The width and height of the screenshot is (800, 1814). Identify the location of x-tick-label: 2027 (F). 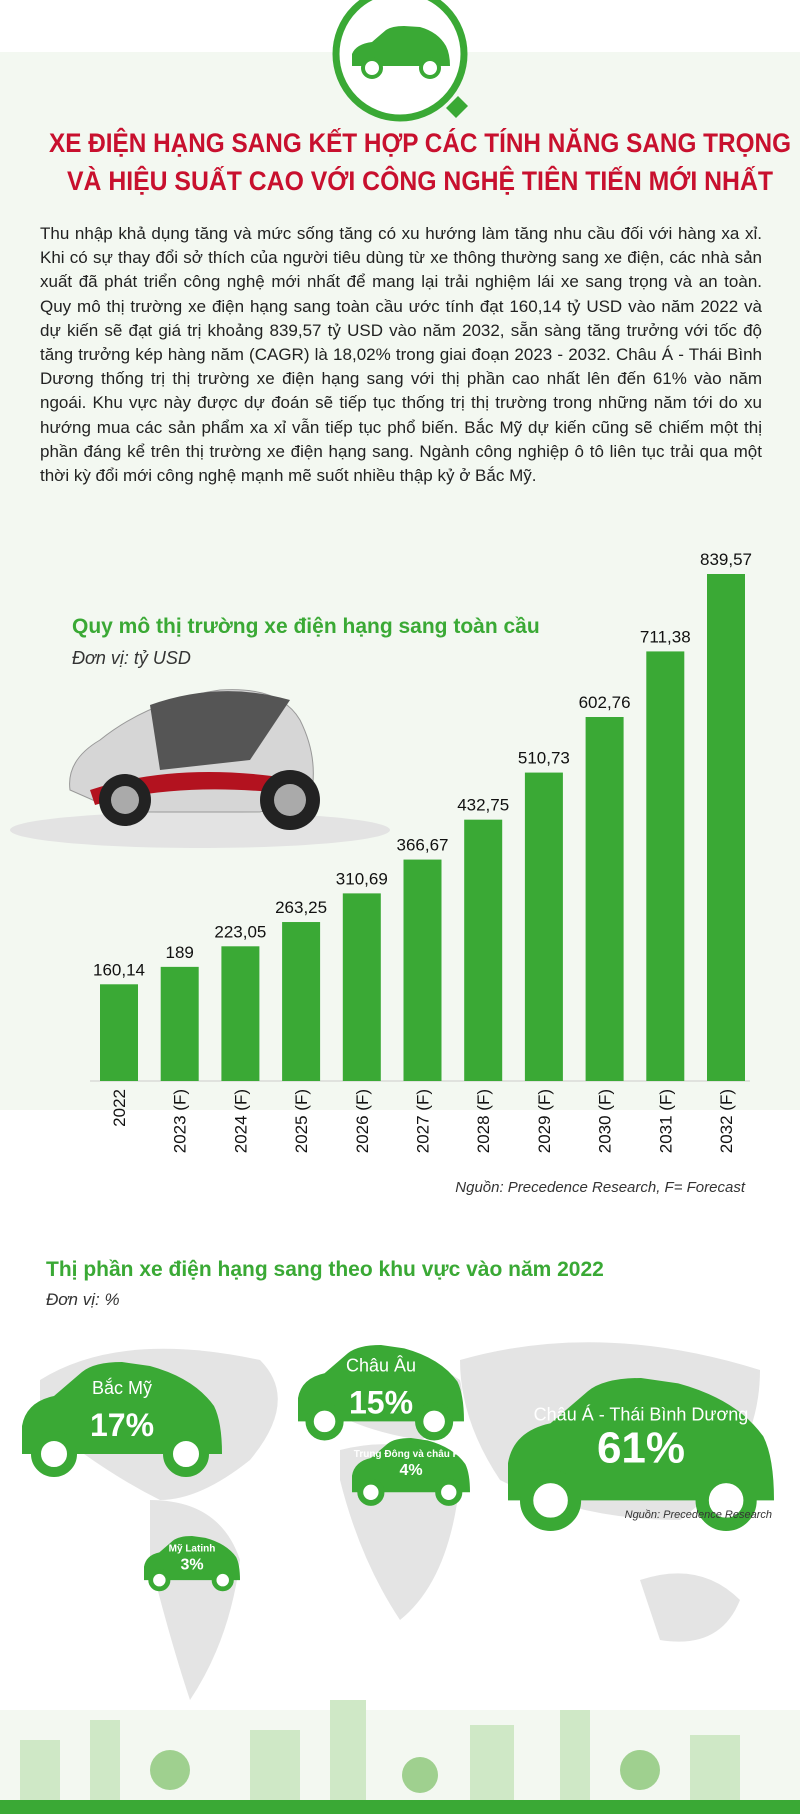
(423, 1121).